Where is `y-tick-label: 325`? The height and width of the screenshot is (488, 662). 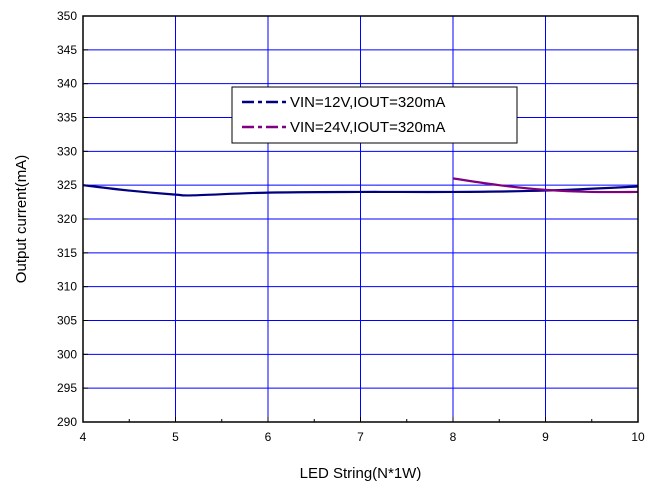
y-tick-label: 325 is located at coordinates (67, 185).